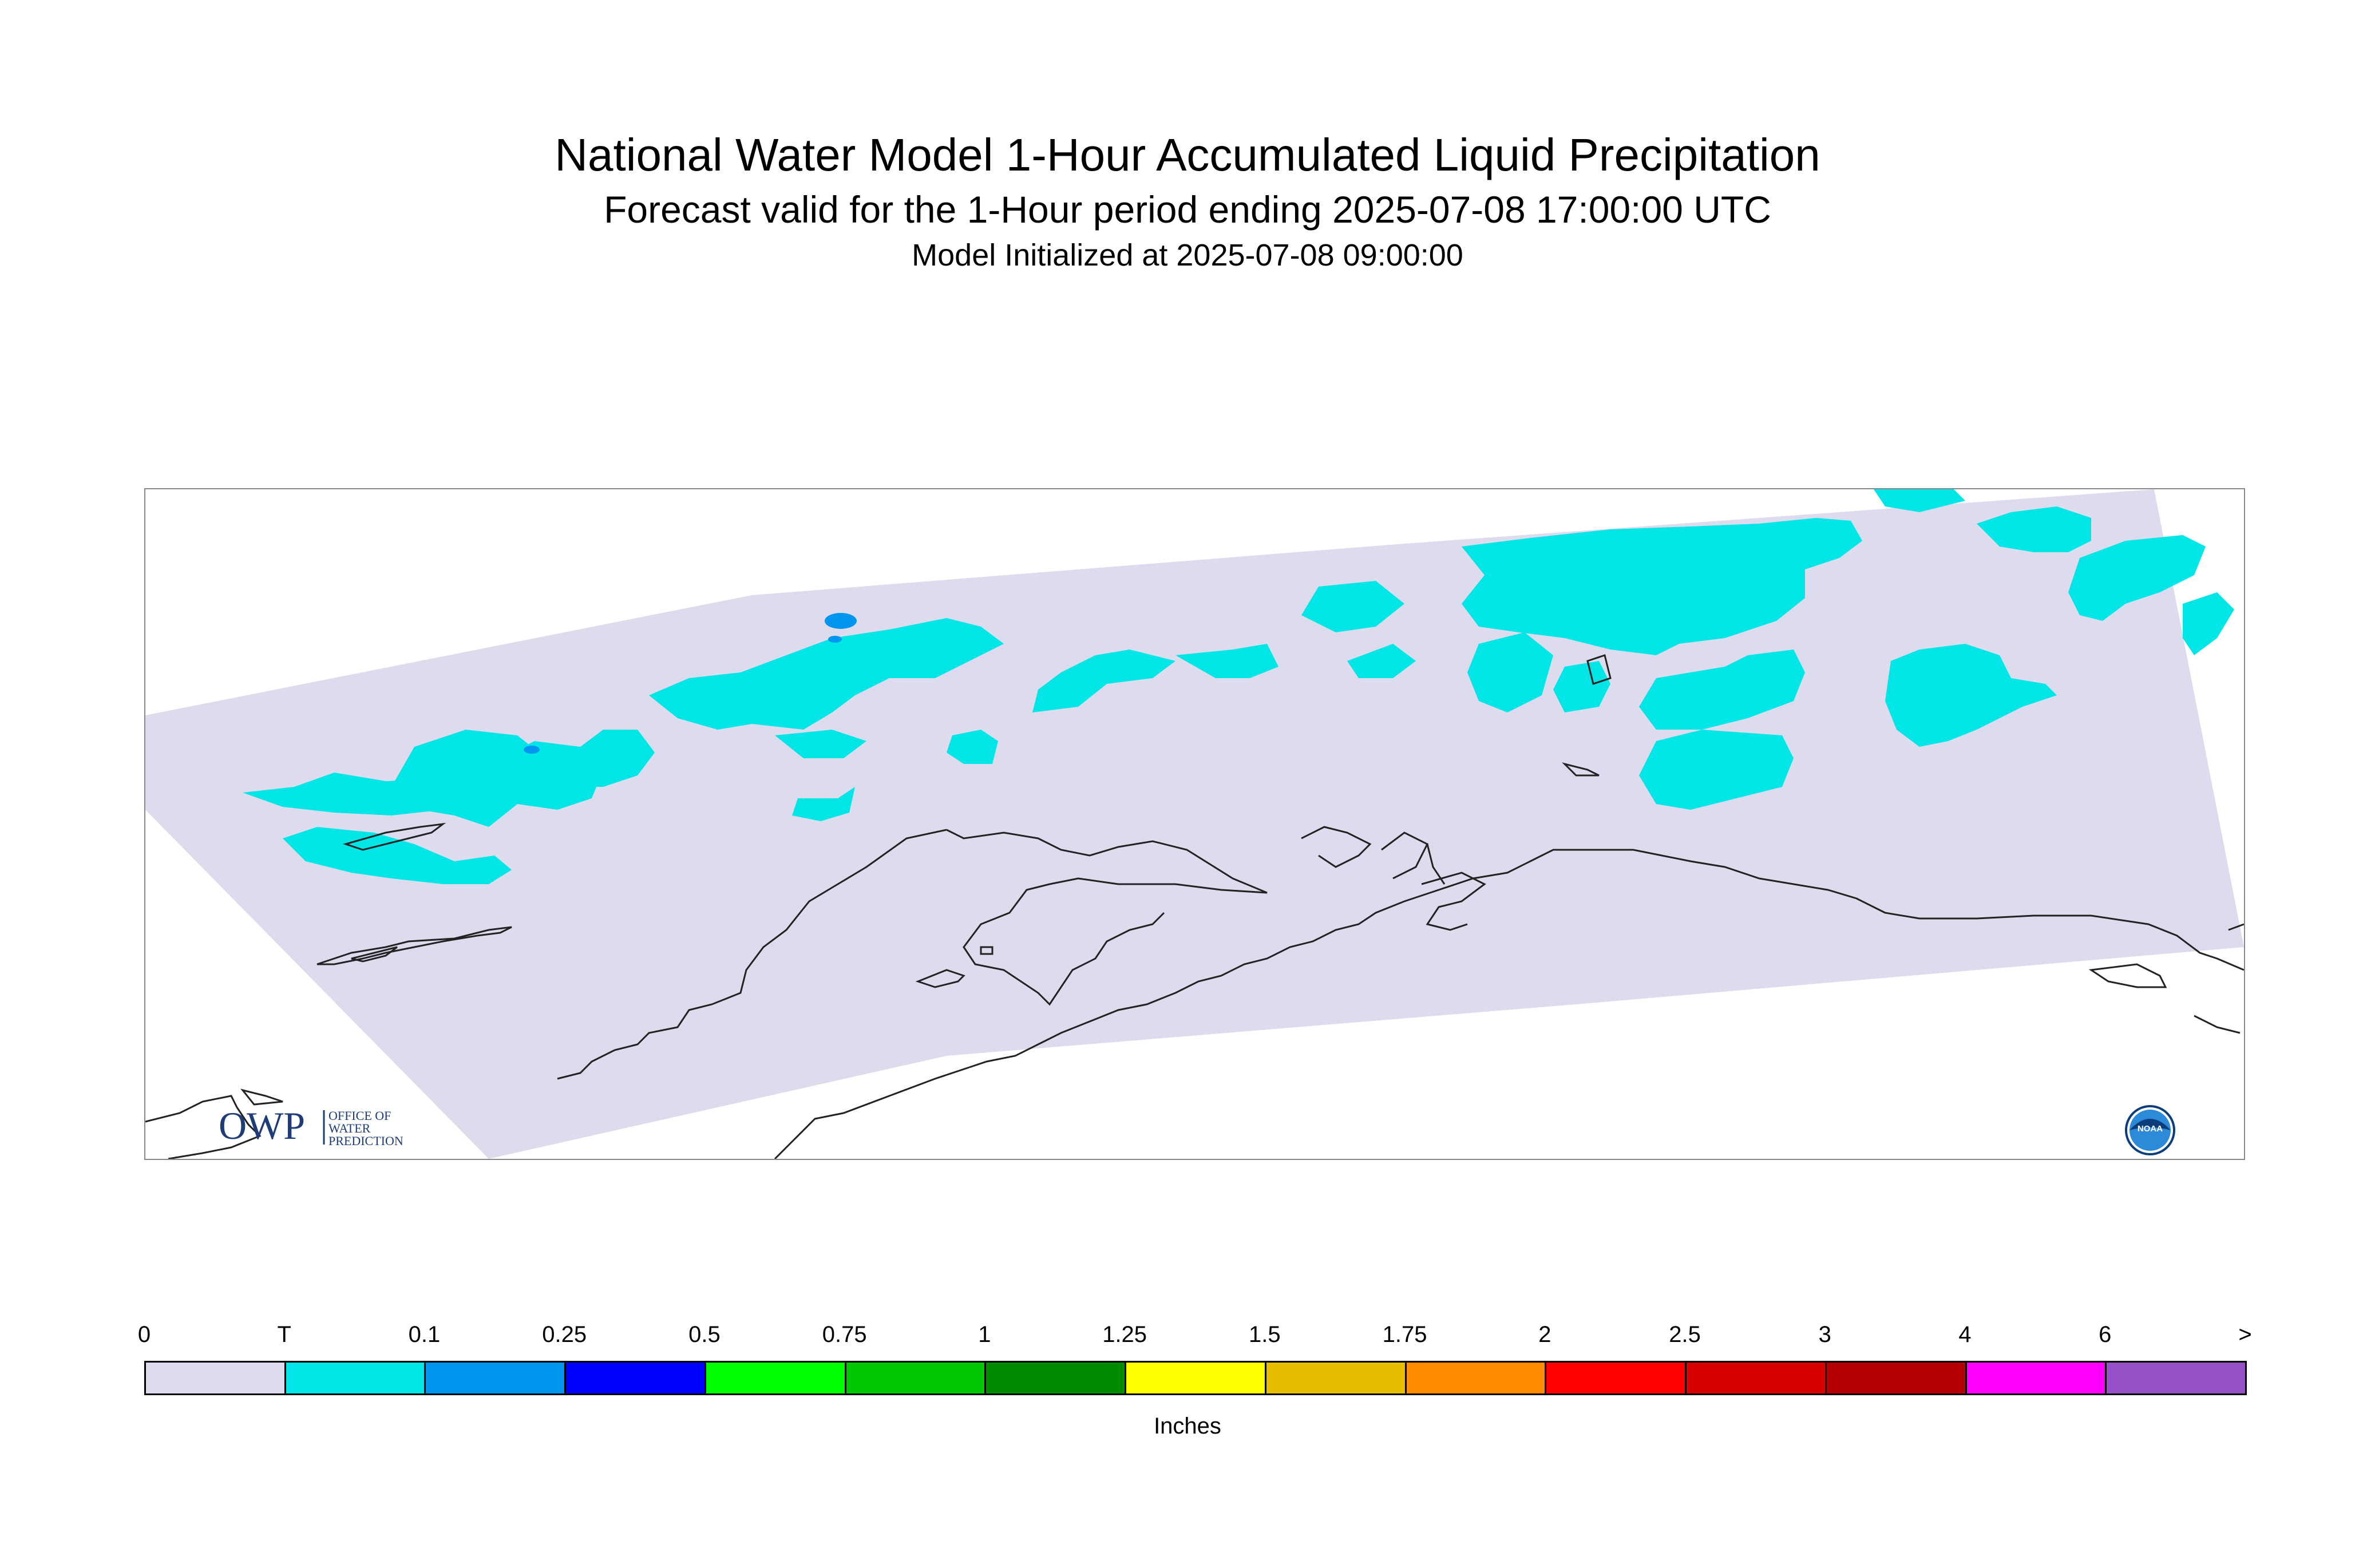 Image resolution: width=2375 pixels, height=1568 pixels. I want to click on legend-tick-label: 1, so click(985, 1334).